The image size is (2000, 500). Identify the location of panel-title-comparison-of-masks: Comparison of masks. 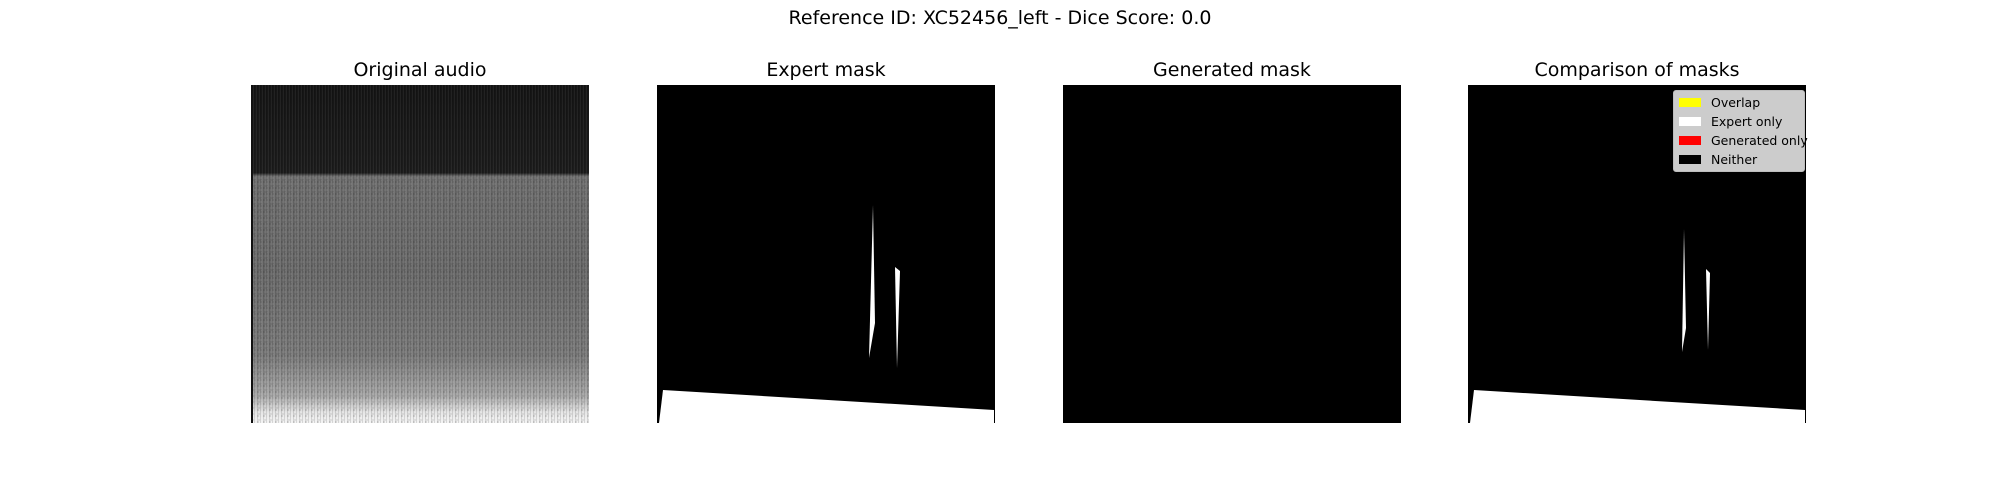
(1637, 70).